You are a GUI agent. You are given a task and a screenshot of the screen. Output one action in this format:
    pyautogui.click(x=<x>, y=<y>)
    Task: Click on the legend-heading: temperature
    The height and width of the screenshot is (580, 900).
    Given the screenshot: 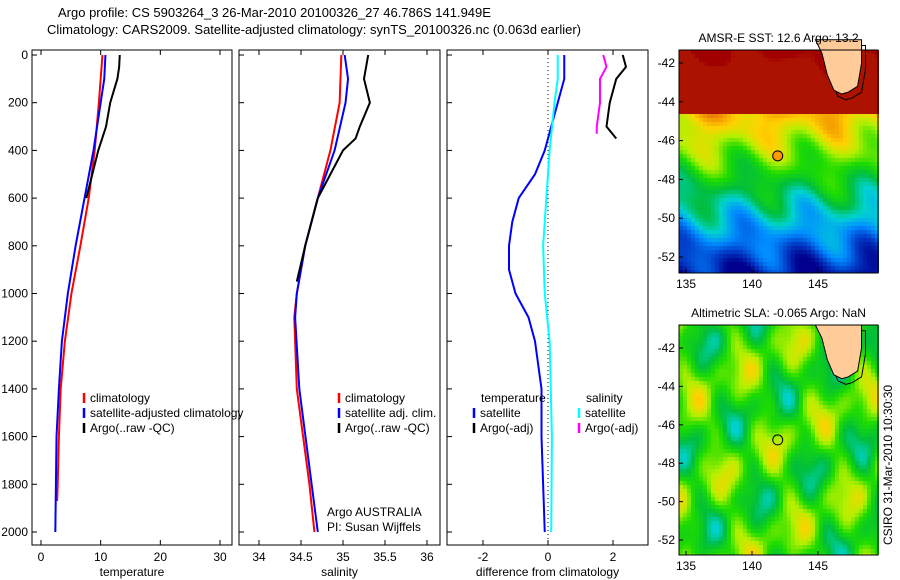 What is the action you would take?
    pyautogui.click(x=513, y=398)
    